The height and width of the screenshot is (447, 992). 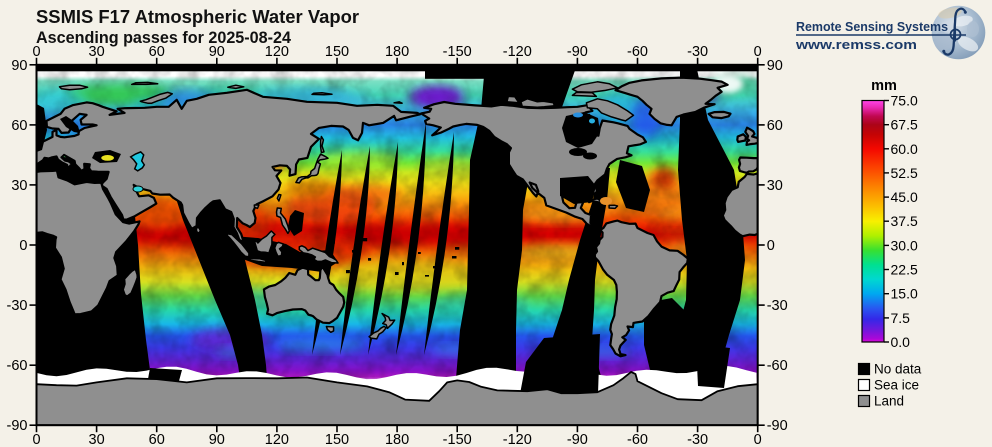 I want to click on svg-text: Sea ice, so click(x=896, y=385).